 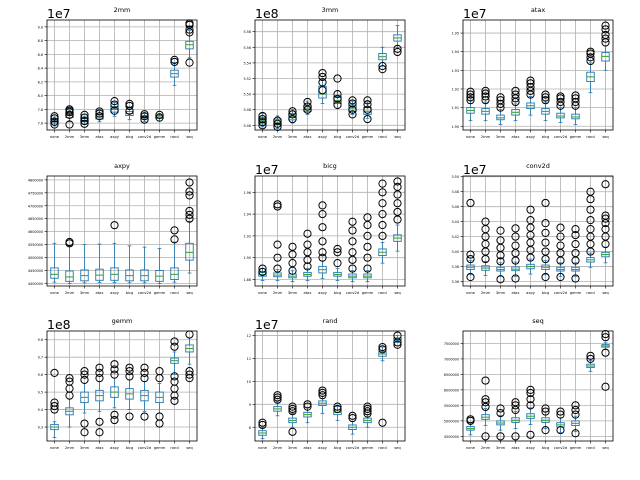 What do you see at coordinates (40, 410) in the screenshot?
I see `y-tick-label: 9.4` at bounding box center [40, 410].